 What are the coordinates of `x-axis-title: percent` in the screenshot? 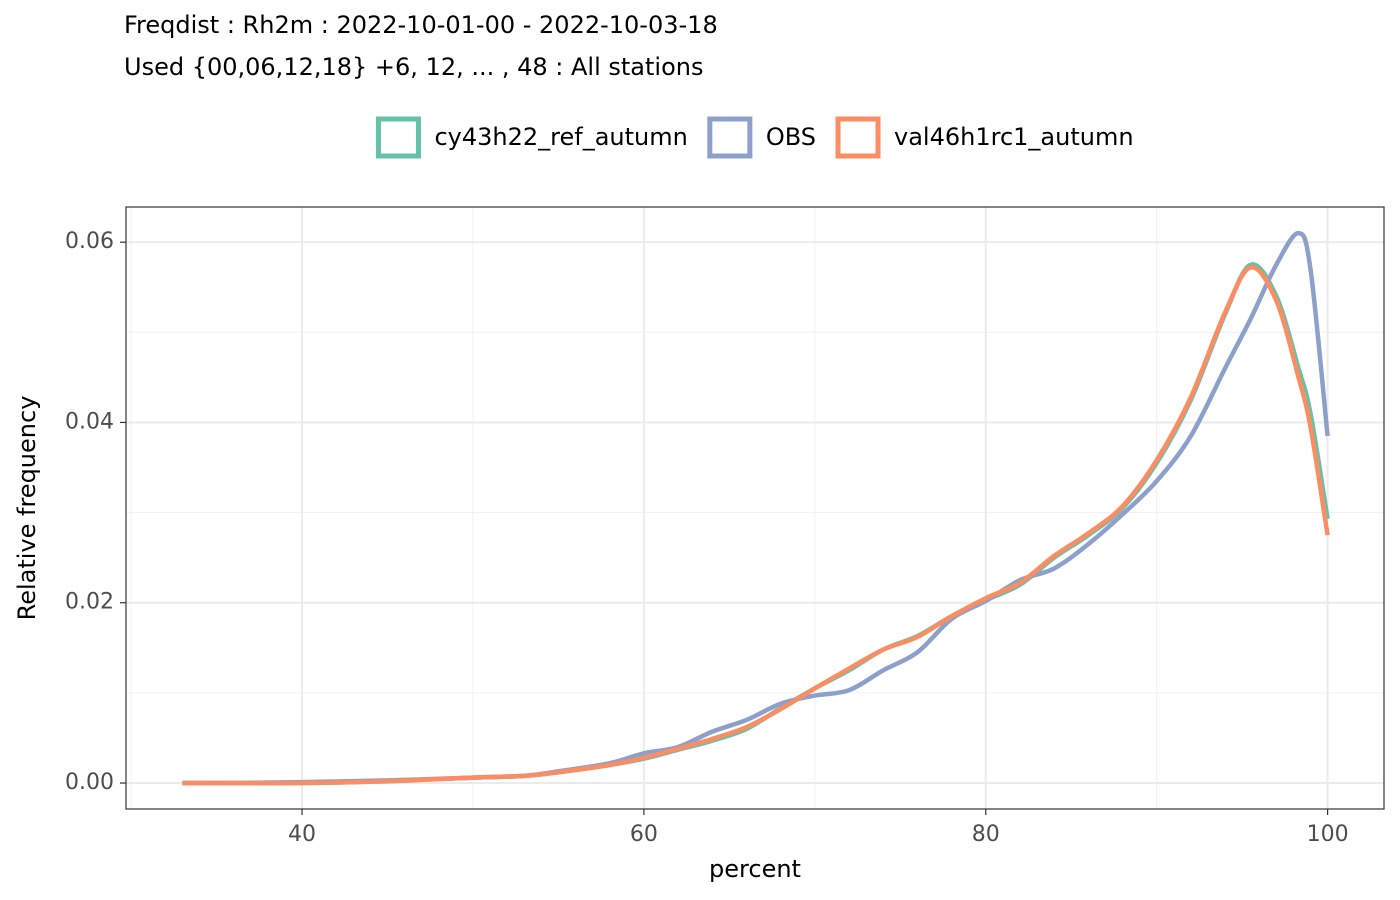 It's located at (755, 869).